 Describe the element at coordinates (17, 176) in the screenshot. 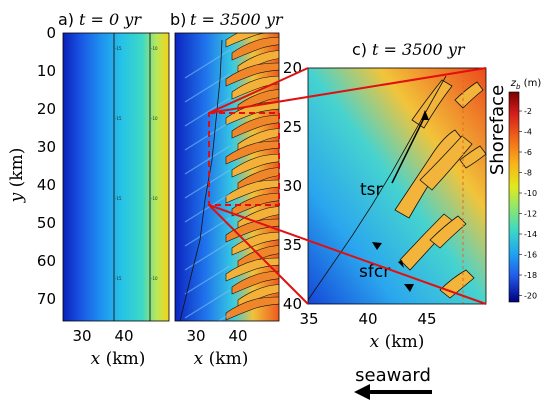

I see `y-axis-label: y (km)` at that location.